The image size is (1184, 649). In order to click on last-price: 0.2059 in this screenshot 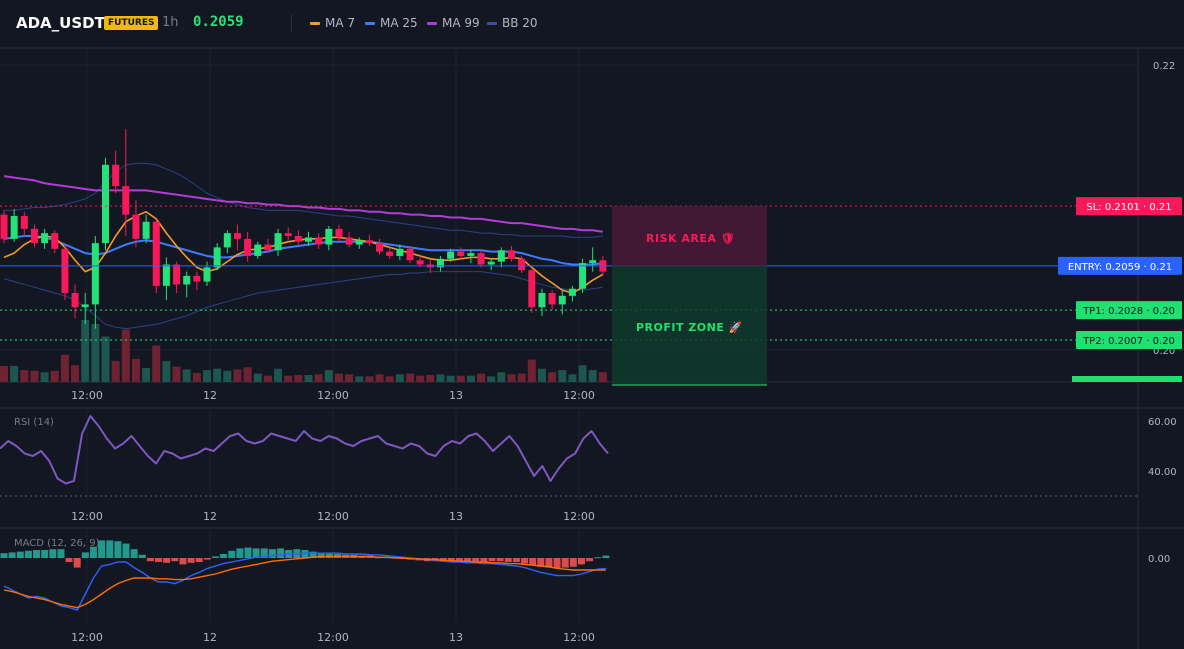, I will do `click(218, 22)`.